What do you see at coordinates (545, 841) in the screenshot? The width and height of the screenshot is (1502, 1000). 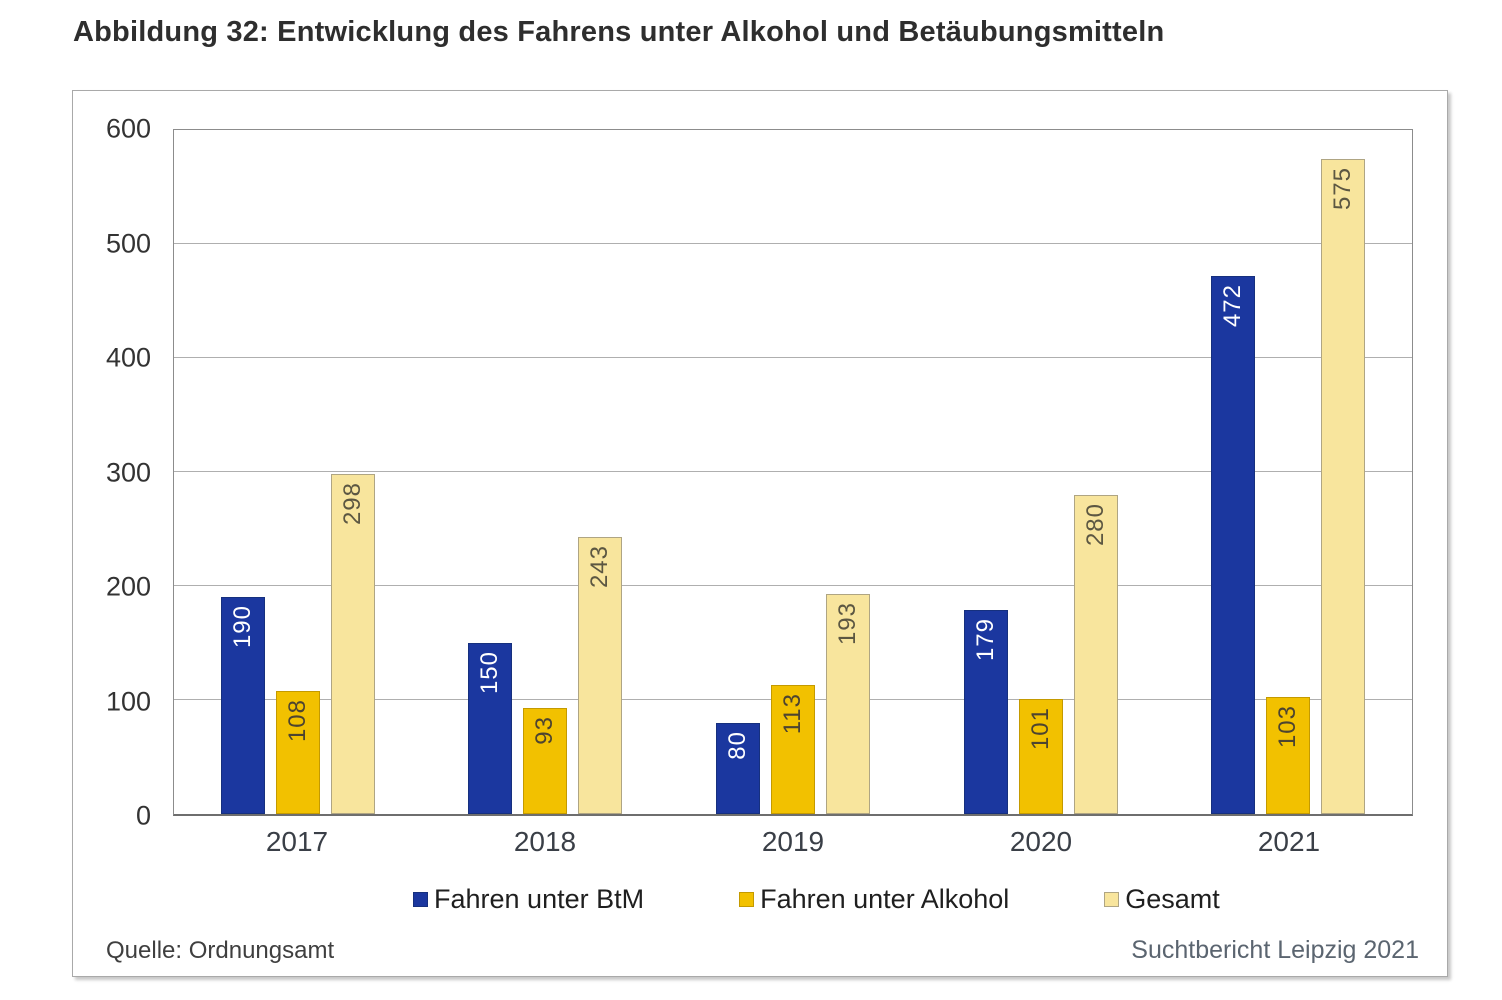 I see `x-tick-label: 2018` at bounding box center [545, 841].